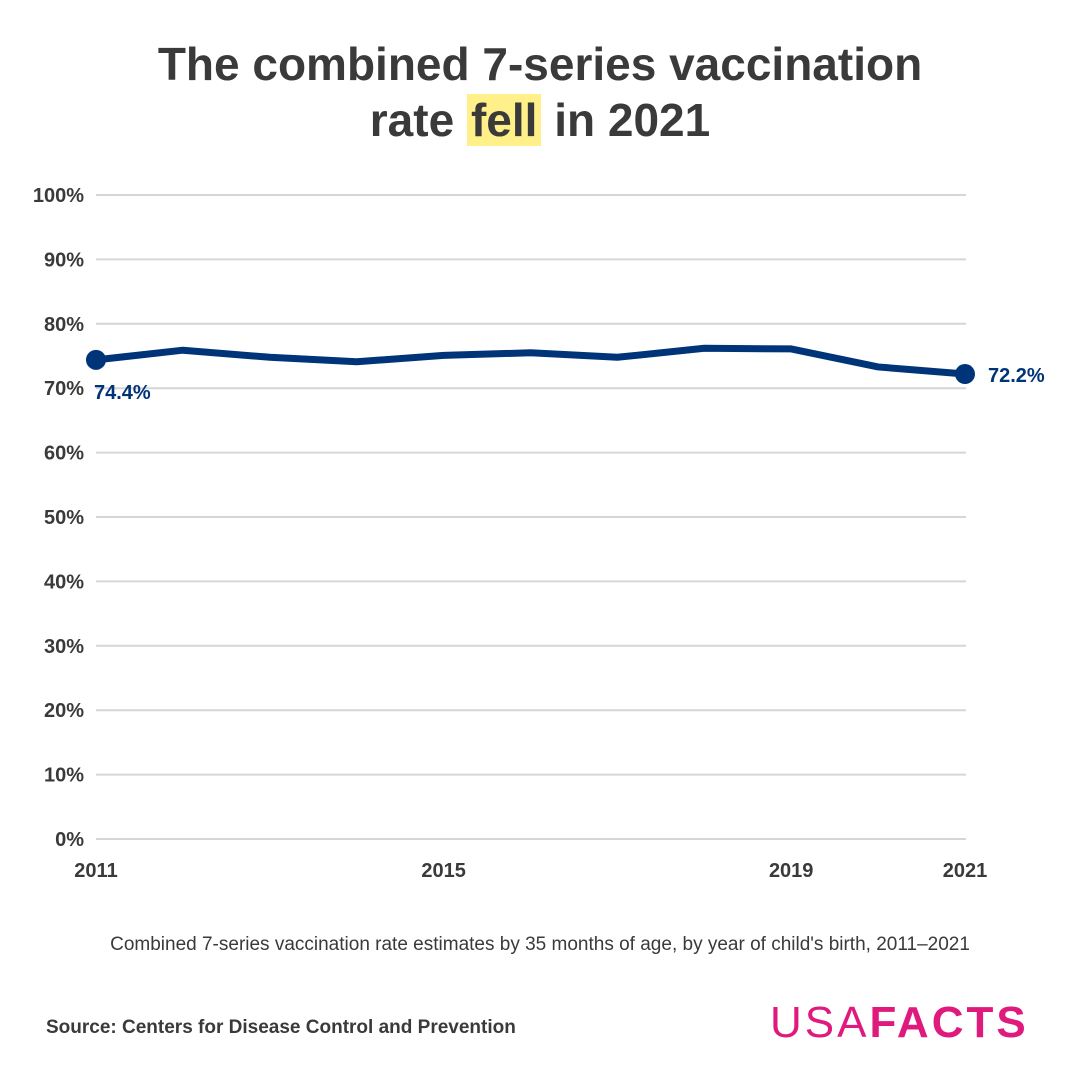 The image size is (1080, 1080). Describe the element at coordinates (58, 196) in the screenshot. I see `y-tick-label: 100%` at that location.